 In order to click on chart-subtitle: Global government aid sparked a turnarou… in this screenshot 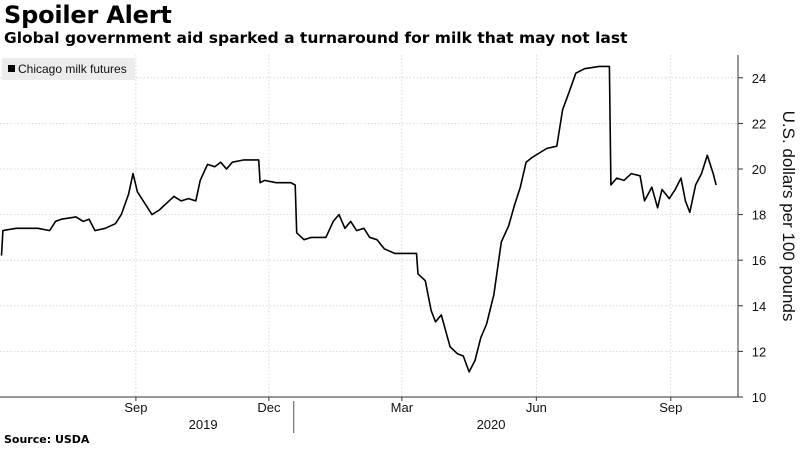, I will do `click(316, 38)`.